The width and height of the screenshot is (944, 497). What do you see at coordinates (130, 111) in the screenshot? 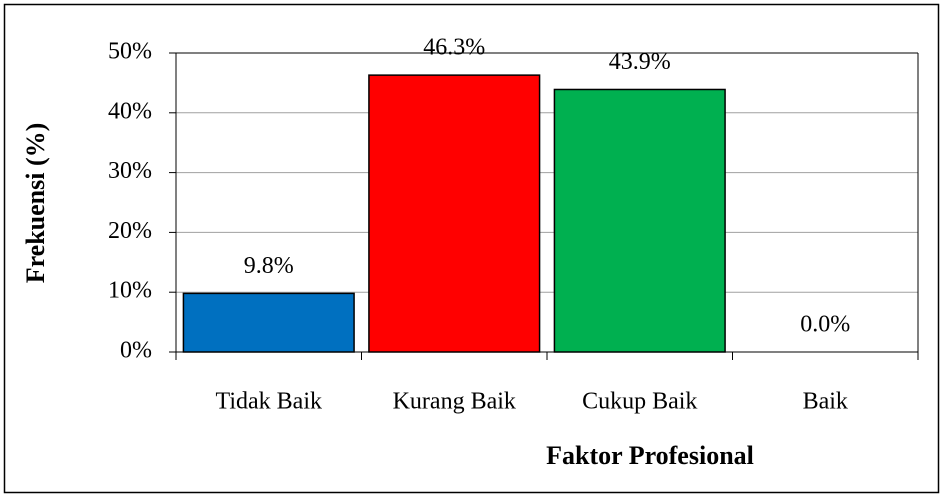
I see `y-tick-label: 40%` at bounding box center [130, 111].